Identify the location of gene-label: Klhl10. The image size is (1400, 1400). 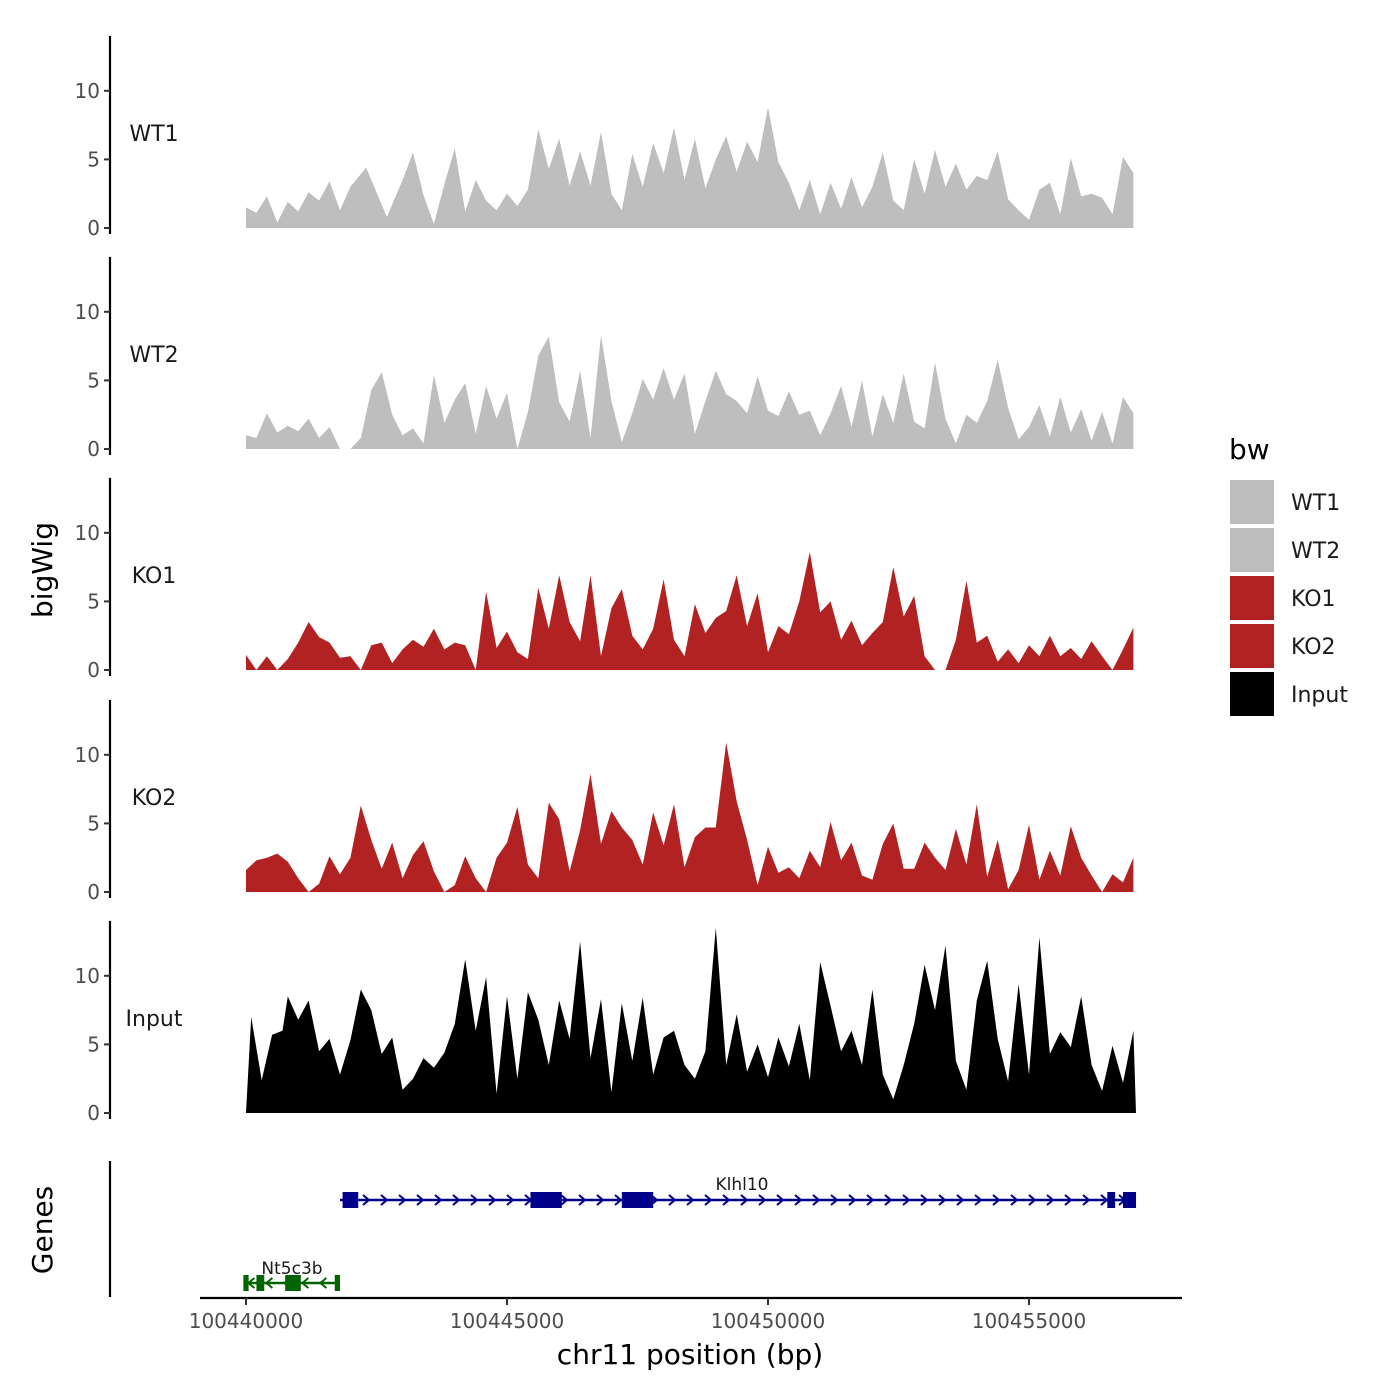
(741, 1185).